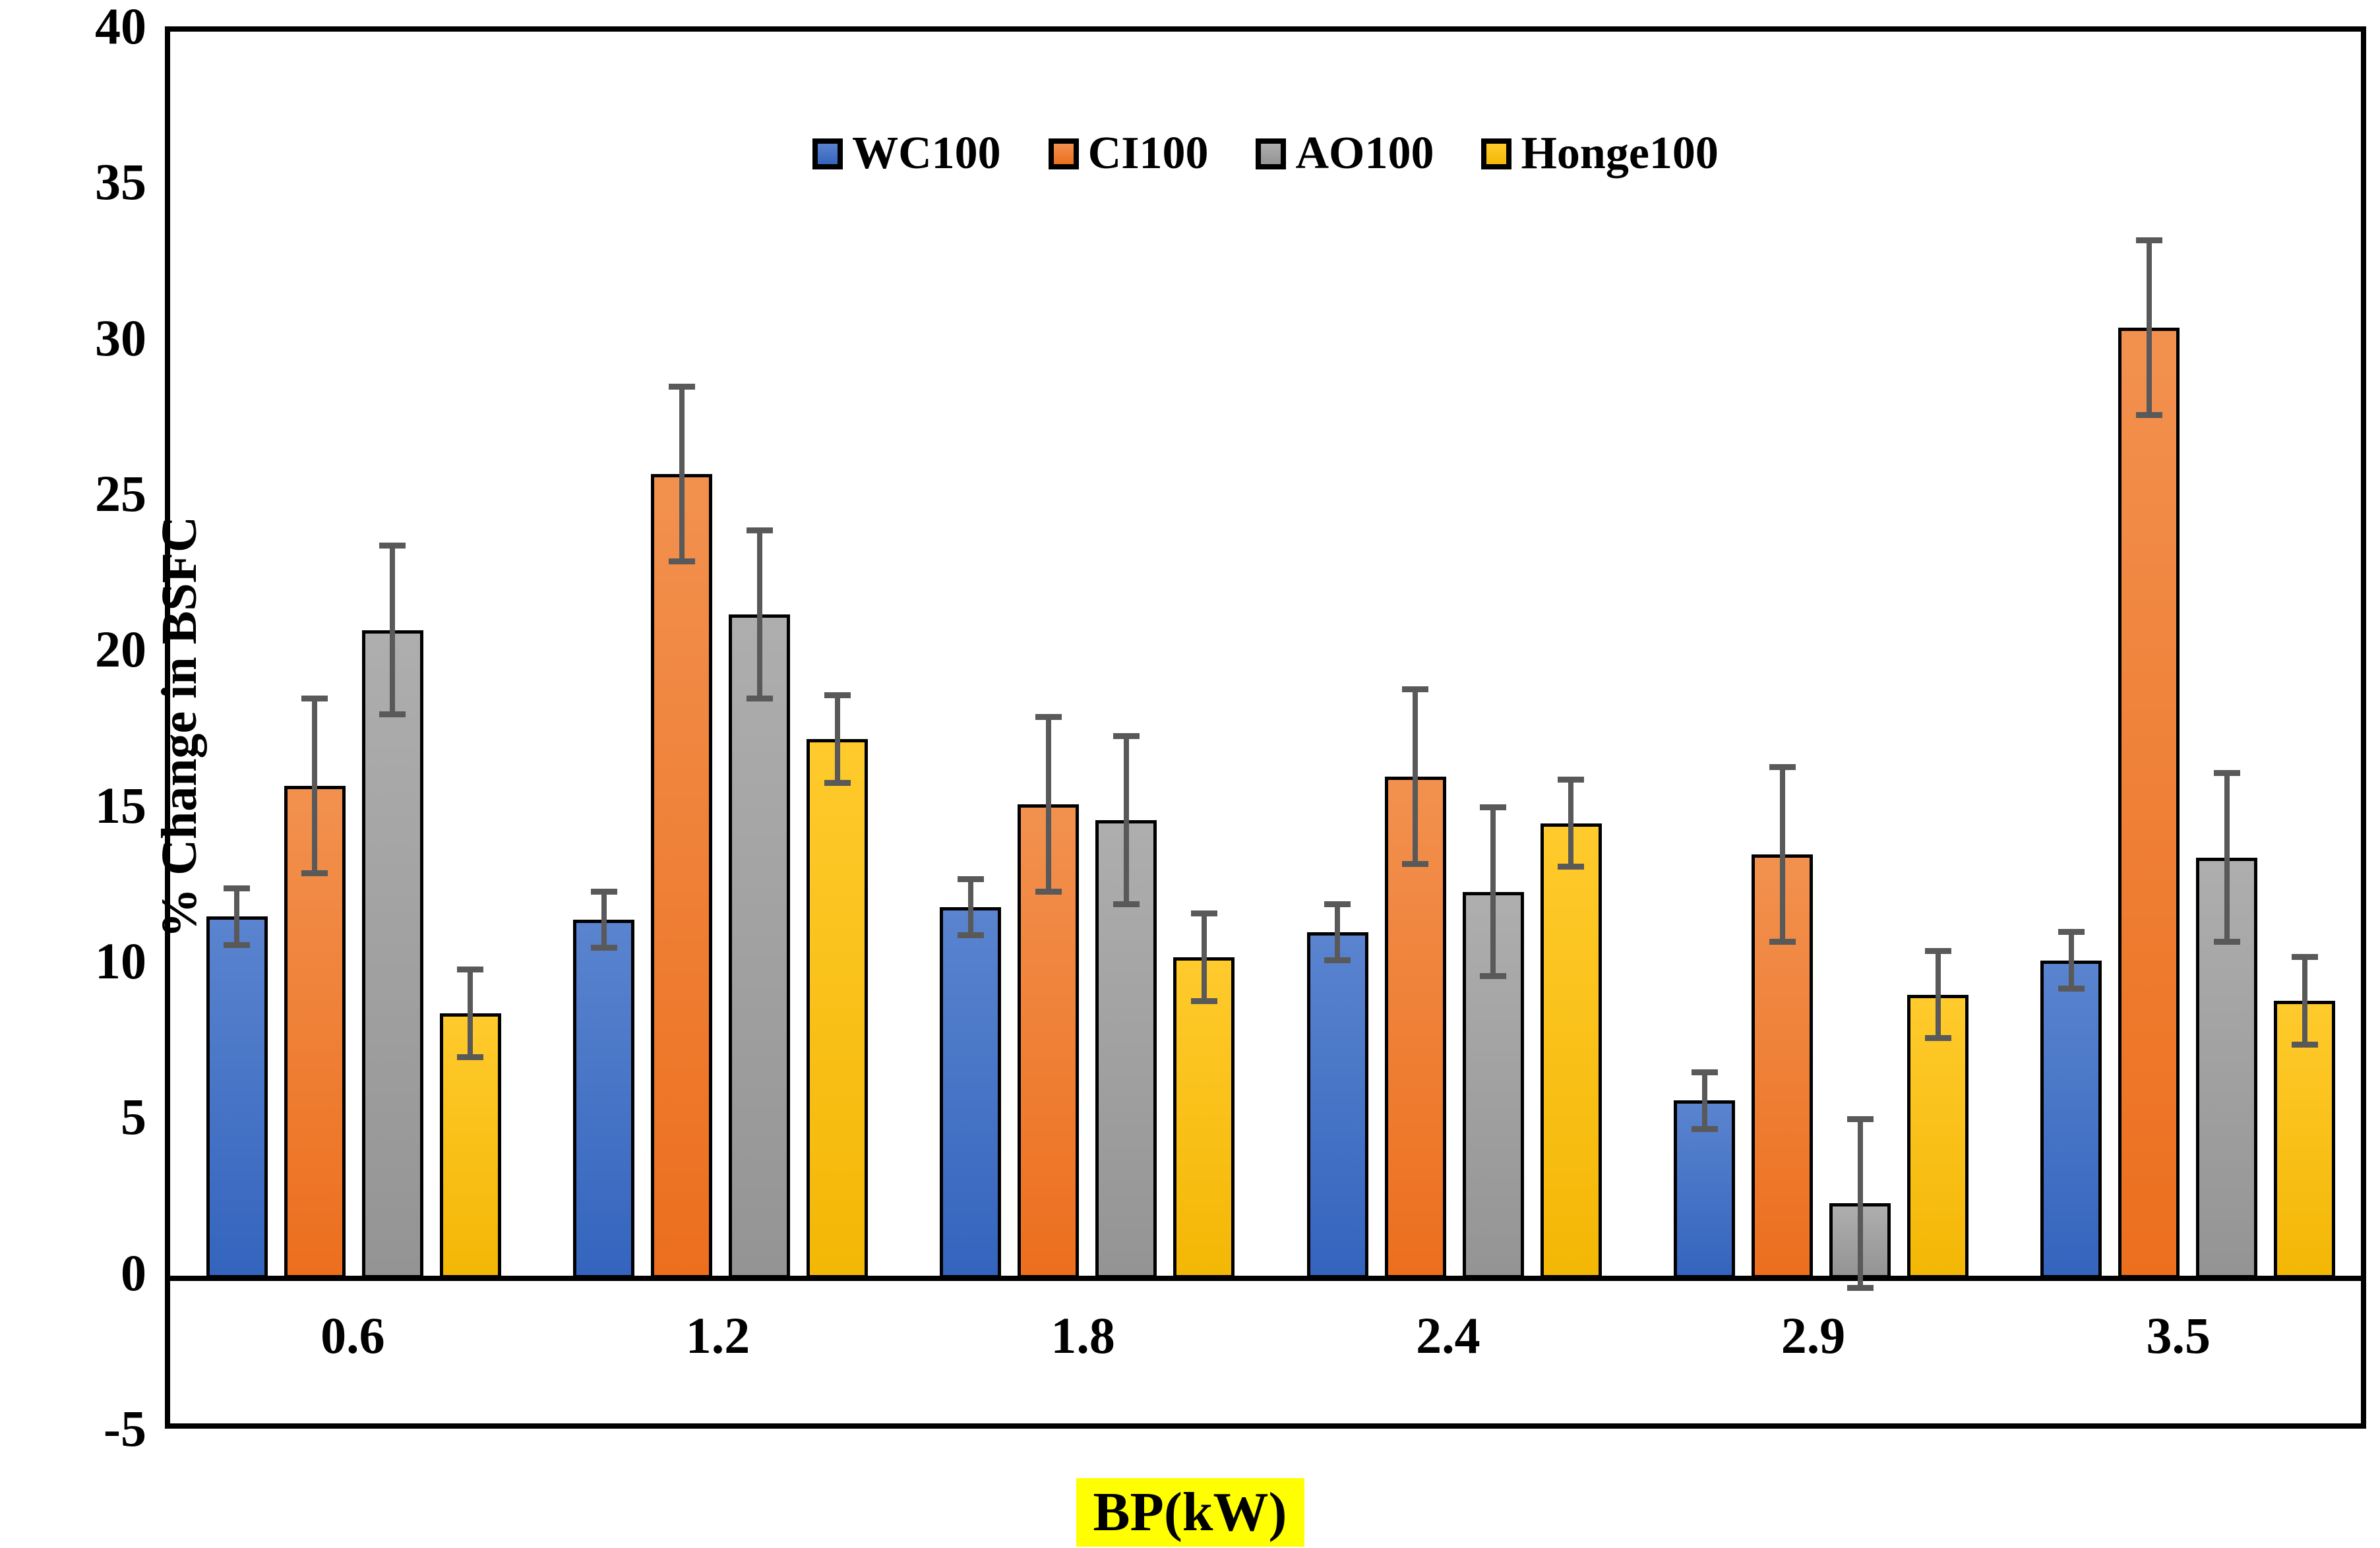 Image resolution: width=2380 pixels, height=1548 pixels. Describe the element at coordinates (837, 739) in the screenshot. I see `error-bar-Honge100-1.2` at that location.